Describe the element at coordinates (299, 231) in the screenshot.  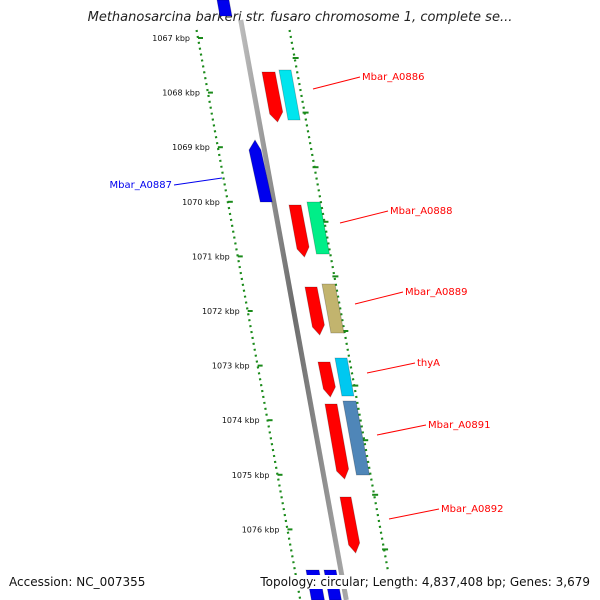
I see `gene-arrow-mbar-a0888` at that location.